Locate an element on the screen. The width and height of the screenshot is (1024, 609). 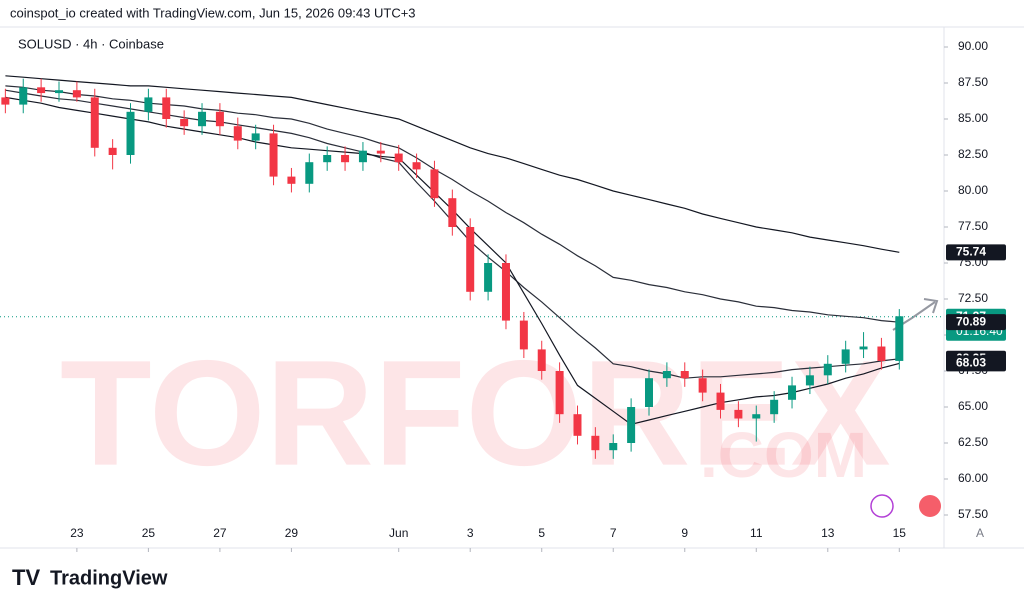
y-tick-label: 87.50 is located at coordinates (973, 82).